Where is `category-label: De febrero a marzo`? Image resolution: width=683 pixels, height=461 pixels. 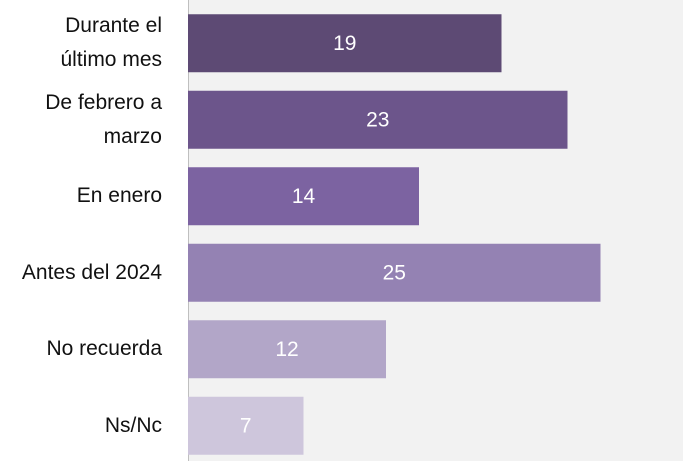 category-label: De febrero a marzo is located at coordinates (103, 119).